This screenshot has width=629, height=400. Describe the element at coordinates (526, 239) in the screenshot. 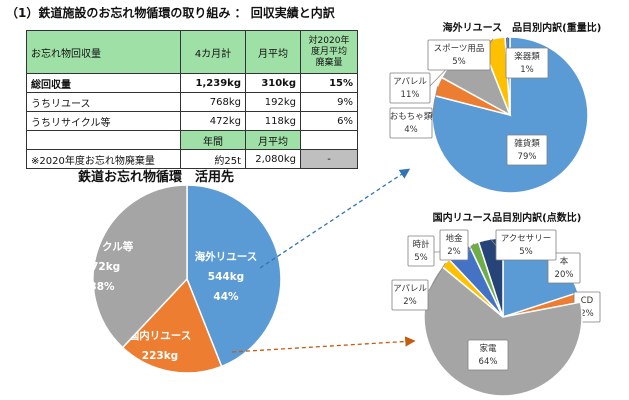

I see `domestic-pie-label: アクセサリー` at that location.